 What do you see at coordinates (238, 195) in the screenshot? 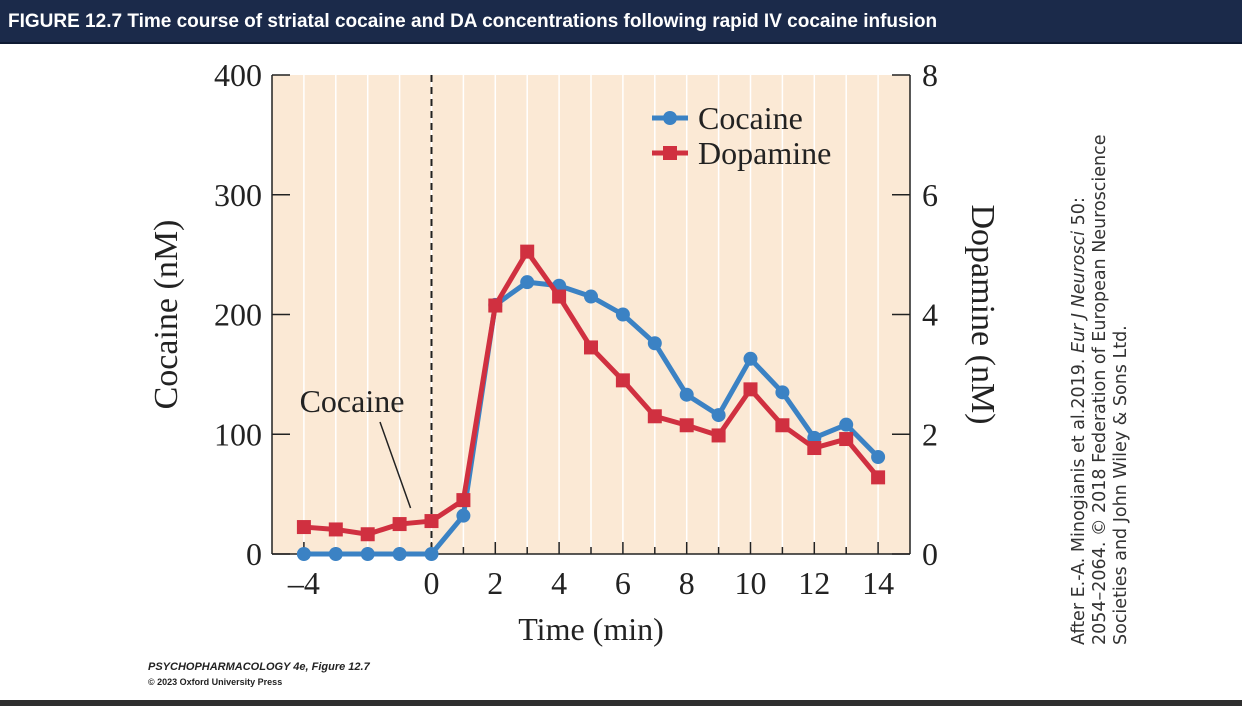
I see `y-left-tick-label: 300` at bounding box center [238, 195].